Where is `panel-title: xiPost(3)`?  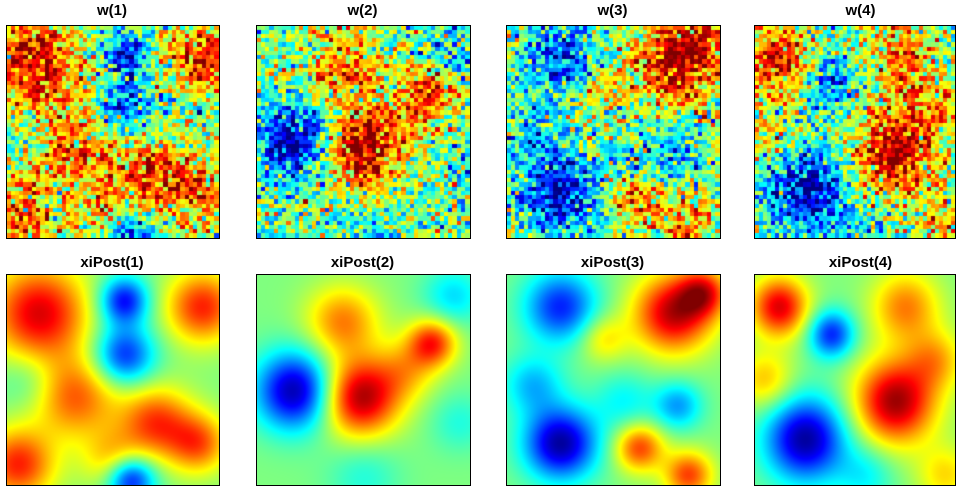 panel-title: xiPost(3) is located at coordinates (612, 262).